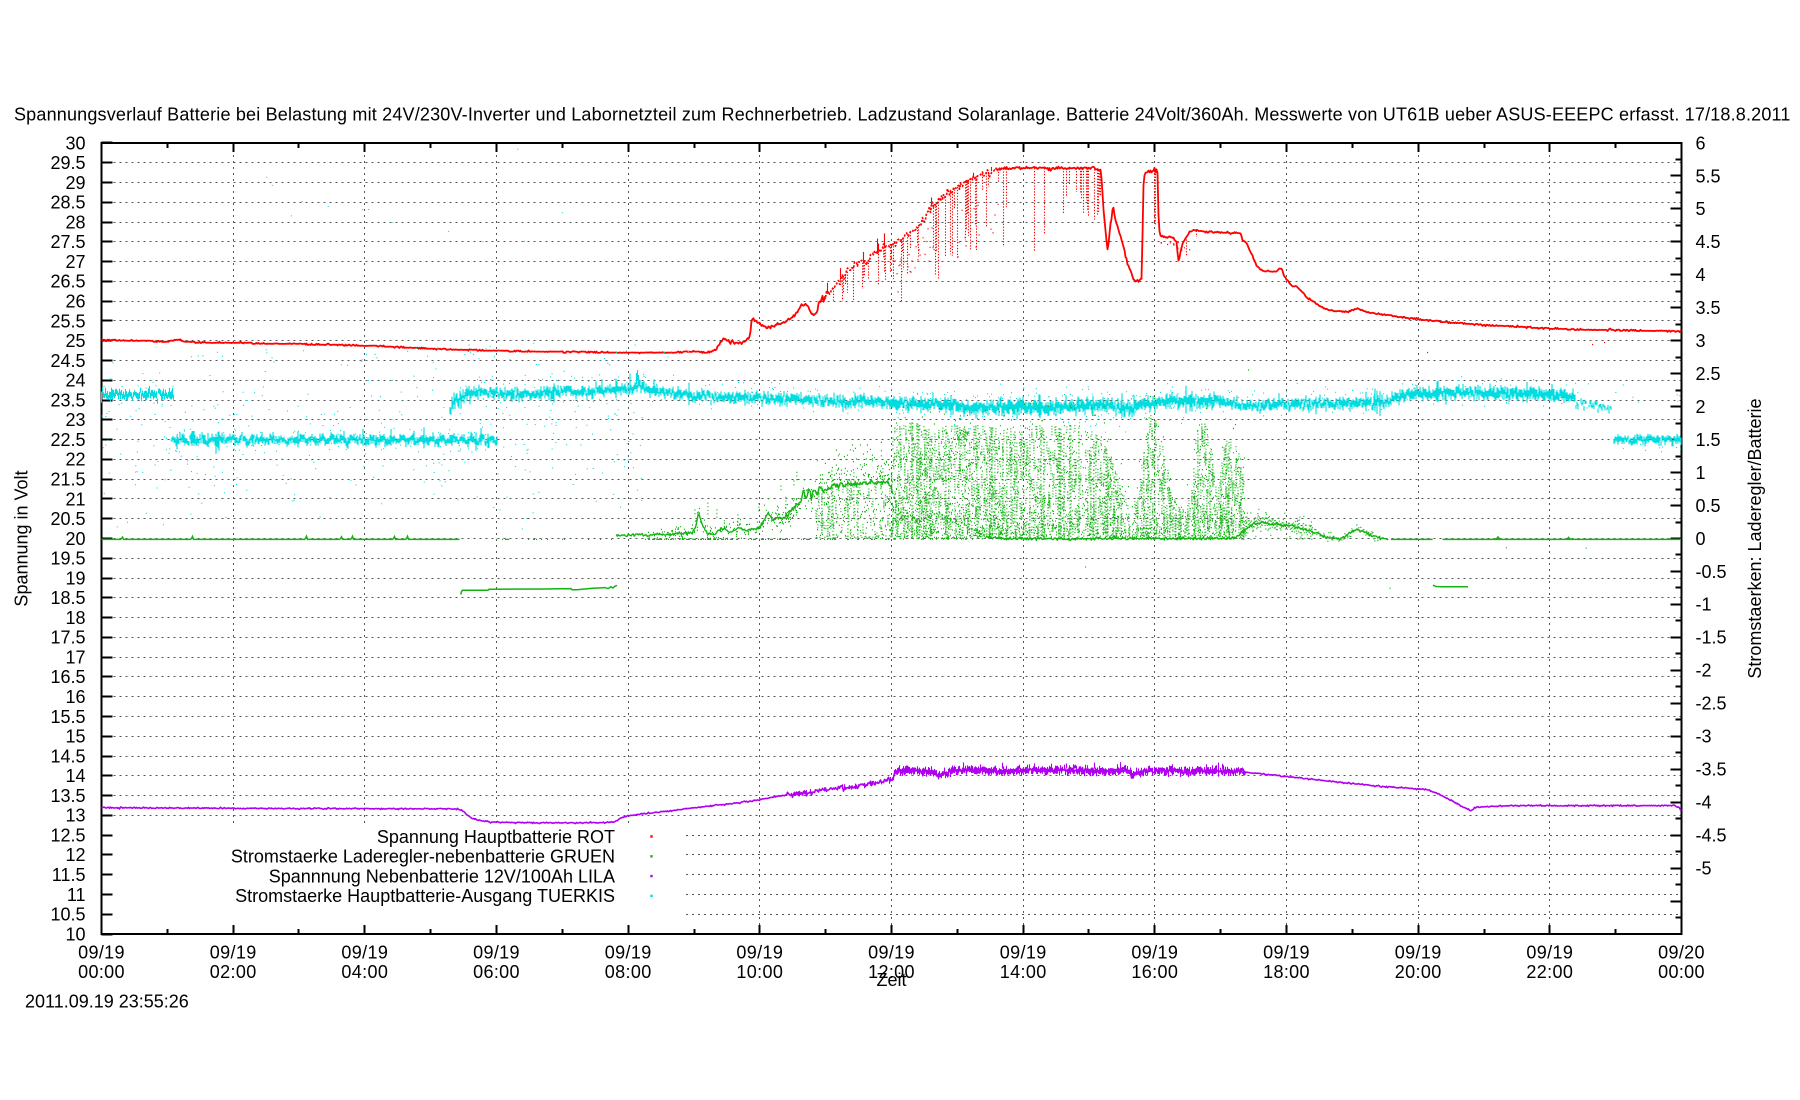  What do you see at coordinates (628, 972) in the screenshot?
I see `svg-text: 08:00` at bounding box center [628, 972].